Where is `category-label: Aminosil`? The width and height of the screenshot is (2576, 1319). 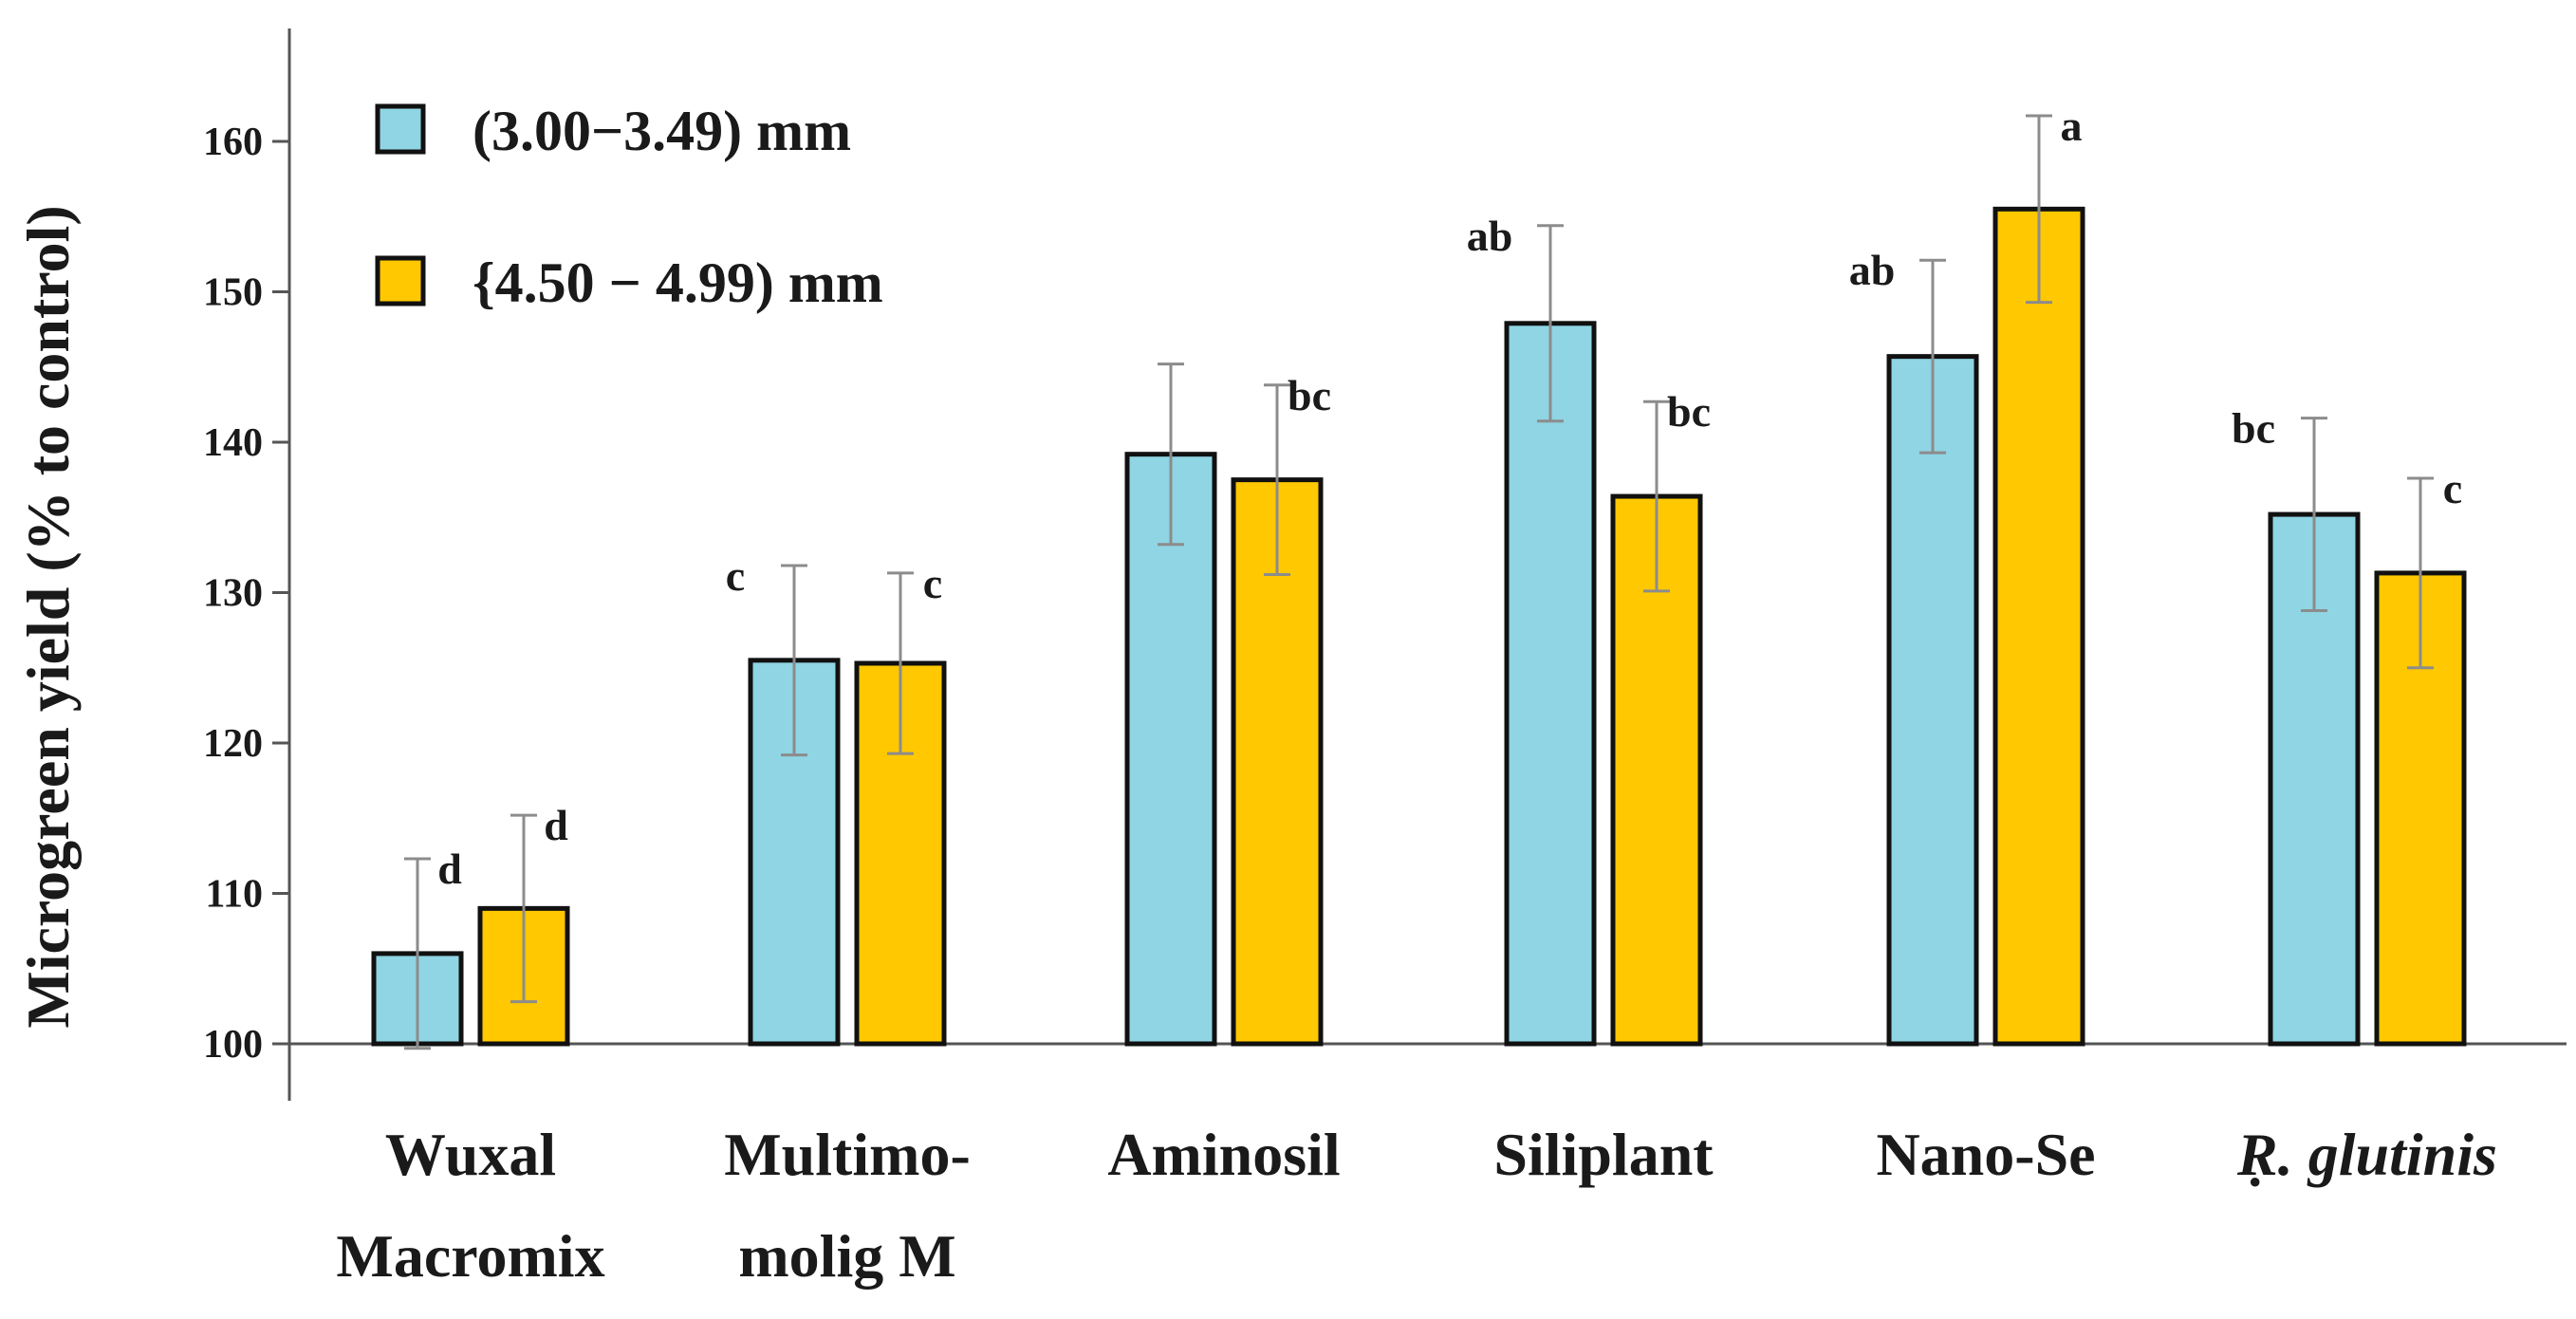
category-label: Aminosil is located at coordinates (1223, 1155).